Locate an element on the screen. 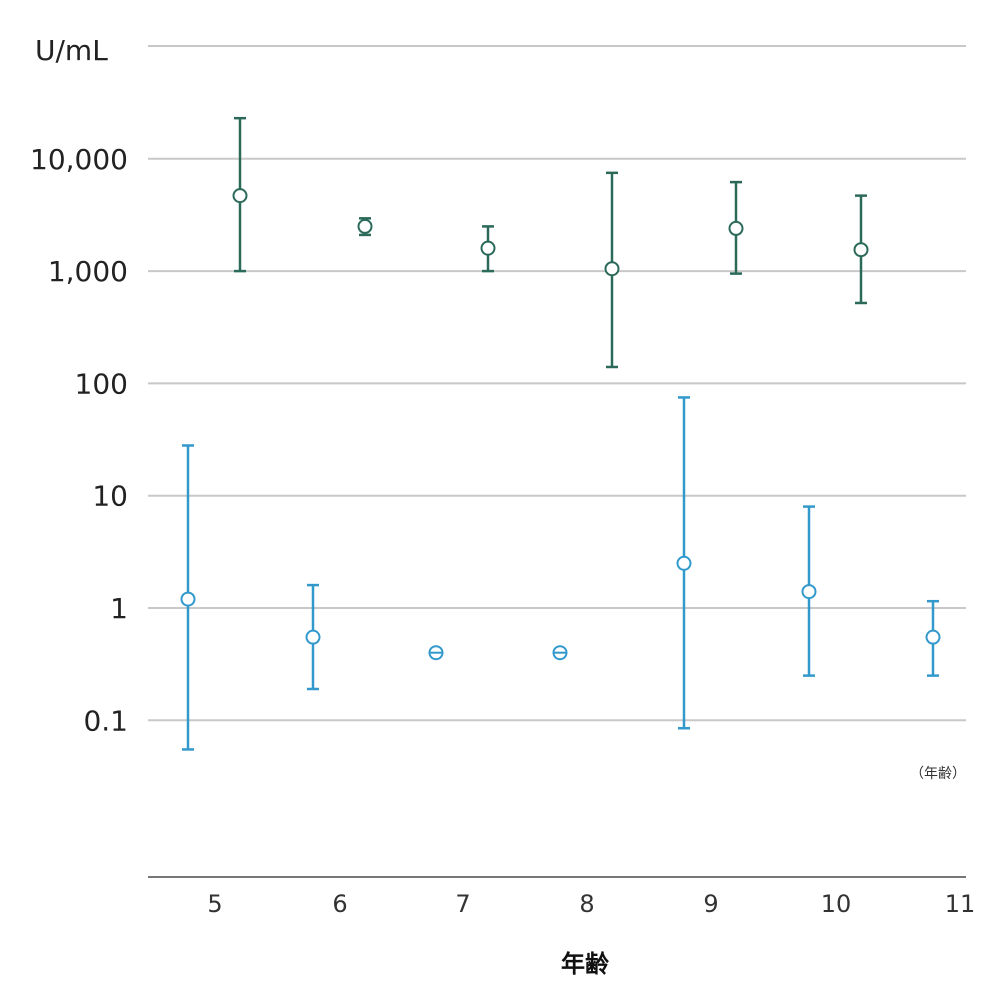 The image size is (999, 989). y-tick-label: 1 is located at coordinates (119, 608).